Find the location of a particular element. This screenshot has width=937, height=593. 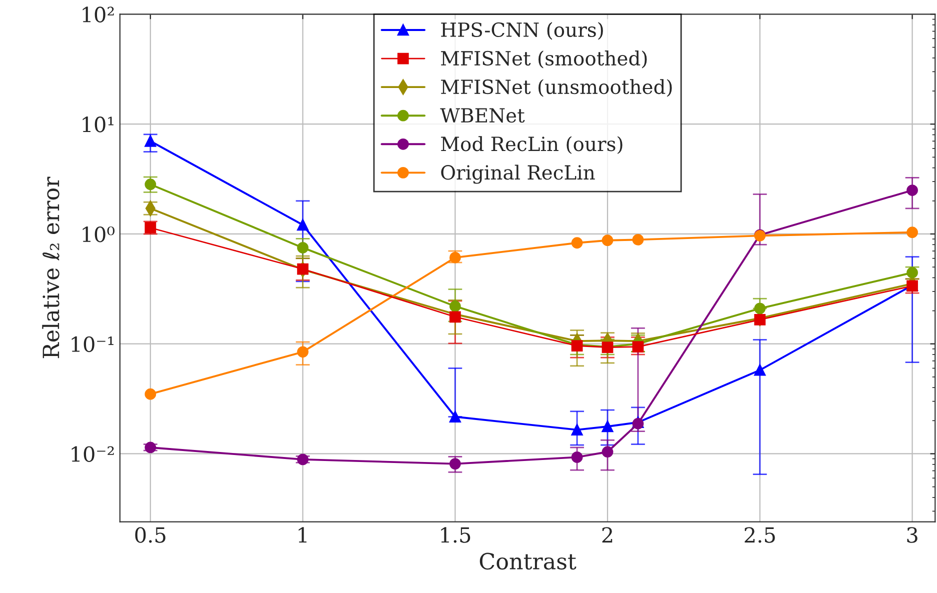

x-axis-title: Contrast is located at coordinates (528, 561).